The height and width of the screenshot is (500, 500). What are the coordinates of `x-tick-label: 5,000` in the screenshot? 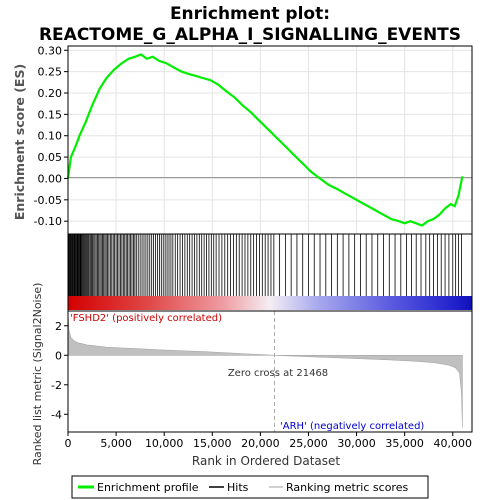 It's located at (116, 443).